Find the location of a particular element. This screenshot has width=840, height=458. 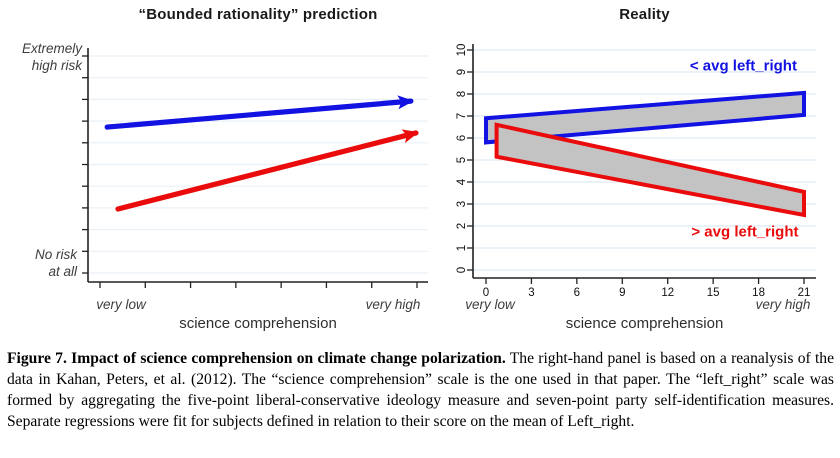

y-tick-label: 4 is located at coordinates (462, 181).